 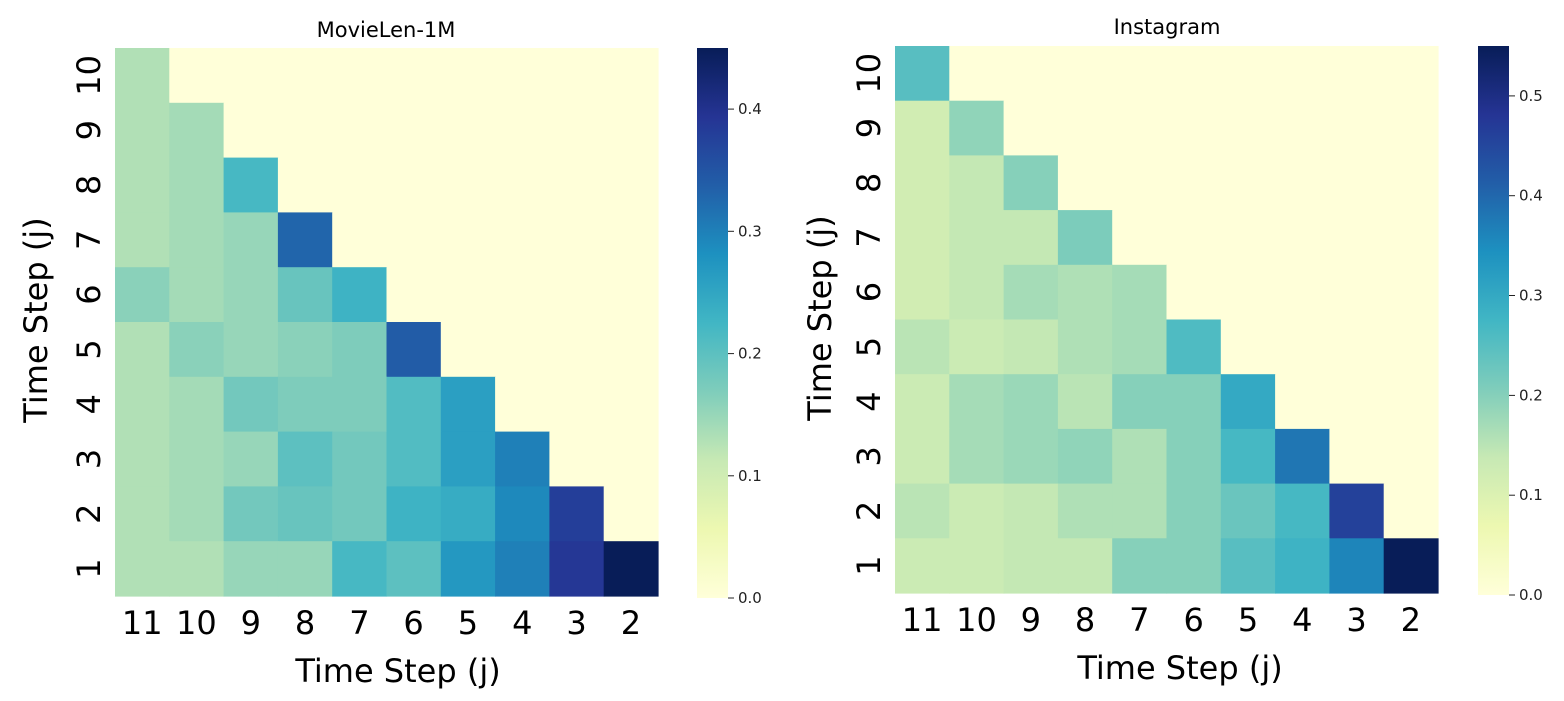 I want to click on y-tick-label: 2, so click(x=89, y=514).